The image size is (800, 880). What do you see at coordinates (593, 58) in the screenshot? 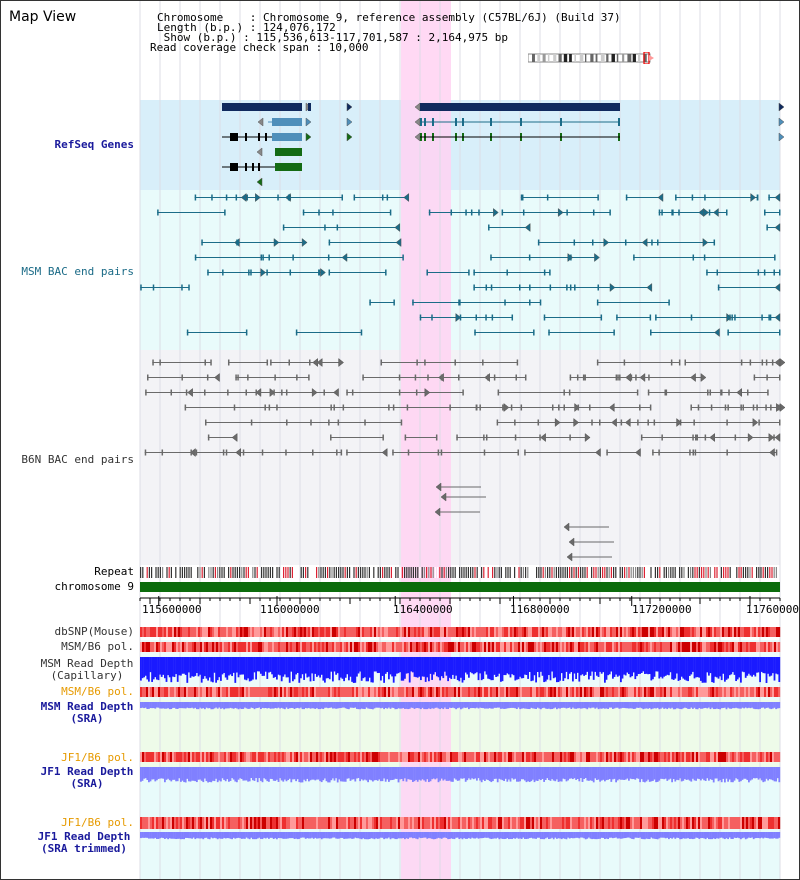
I see `chromosome-ideogram` at bounding box center [593, 58].